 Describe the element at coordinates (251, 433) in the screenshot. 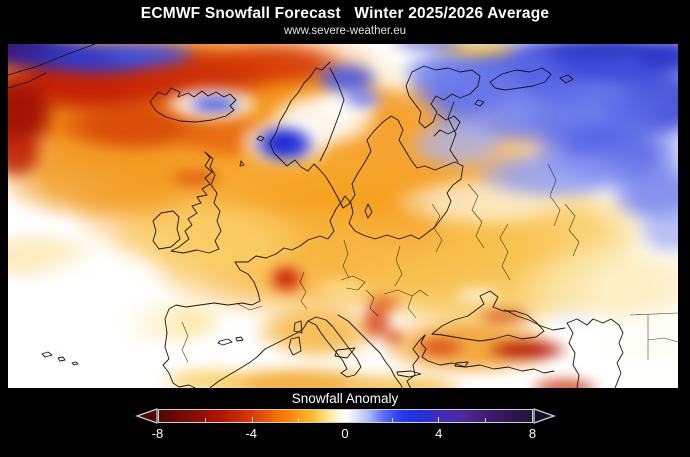

I see `colorbar-tick-label: -4` at that location.